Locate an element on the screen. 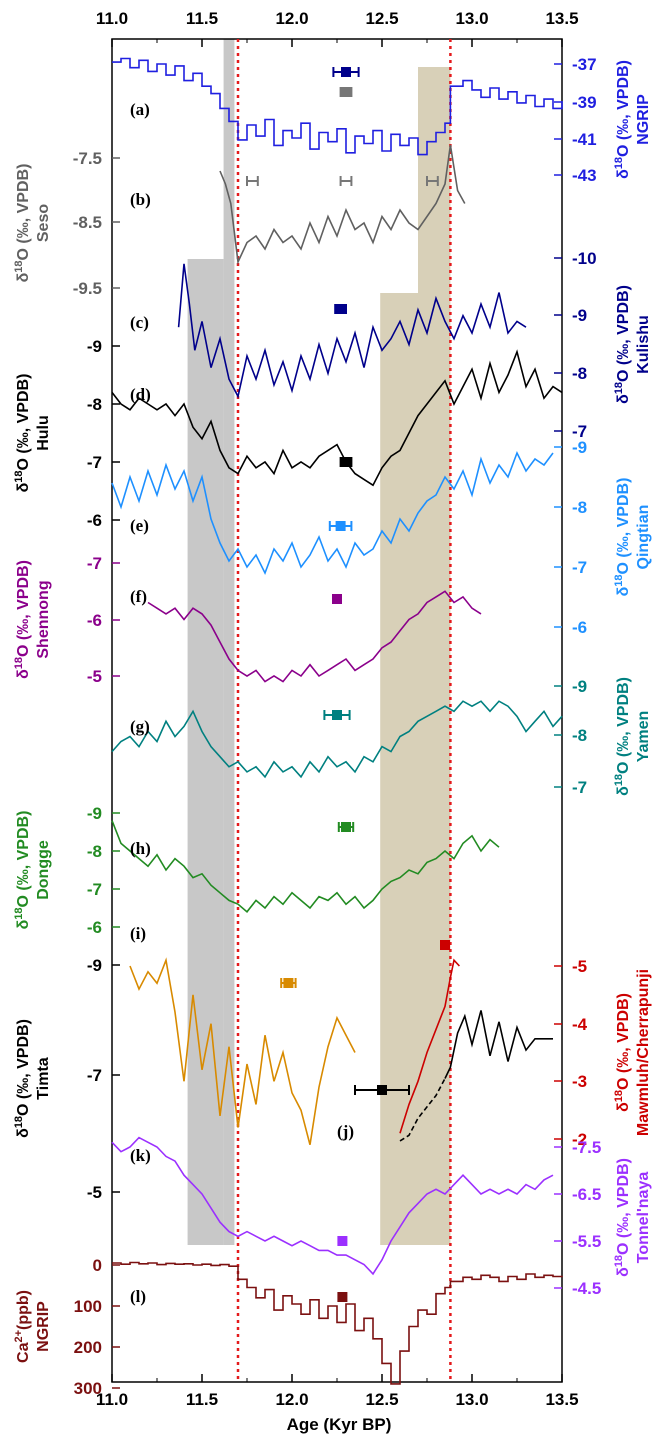 The image size is (655, 1436). panel-letter-b: (b) is located at coordinates (140, 199).